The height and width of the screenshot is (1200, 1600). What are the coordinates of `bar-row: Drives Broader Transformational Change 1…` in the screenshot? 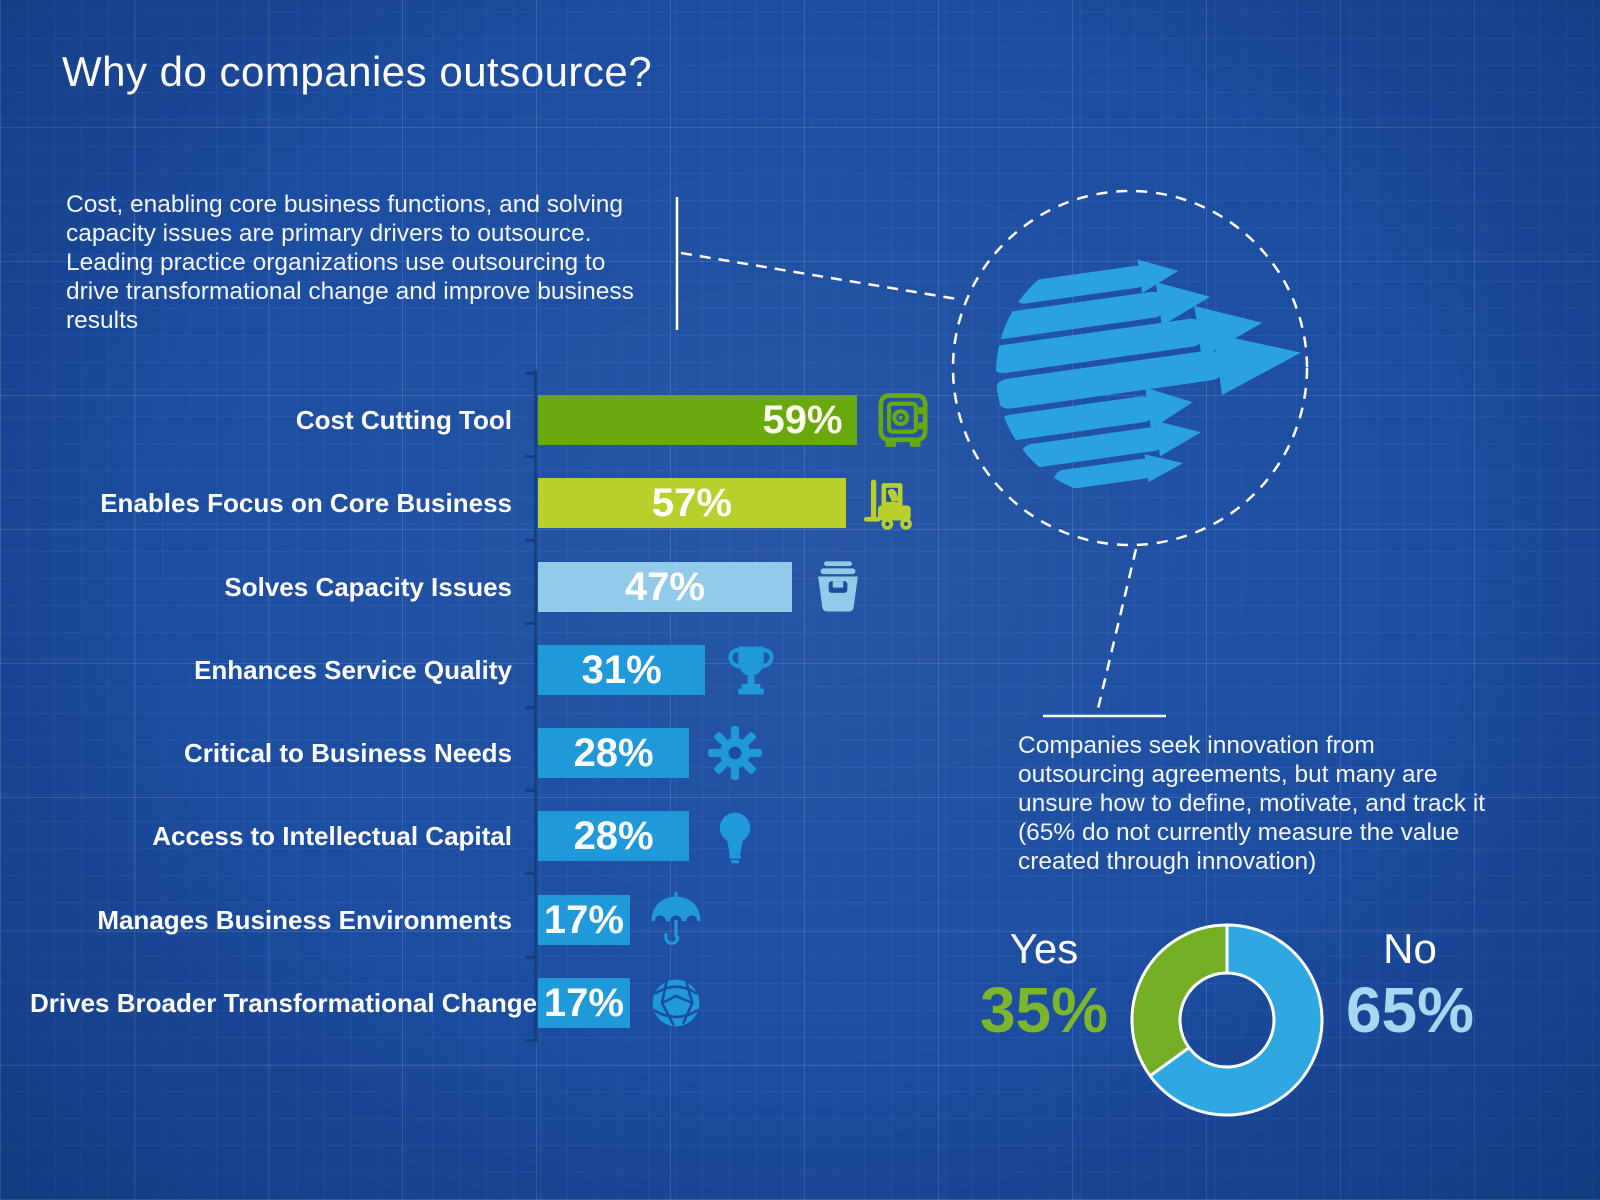 It's located at (500, 1003).